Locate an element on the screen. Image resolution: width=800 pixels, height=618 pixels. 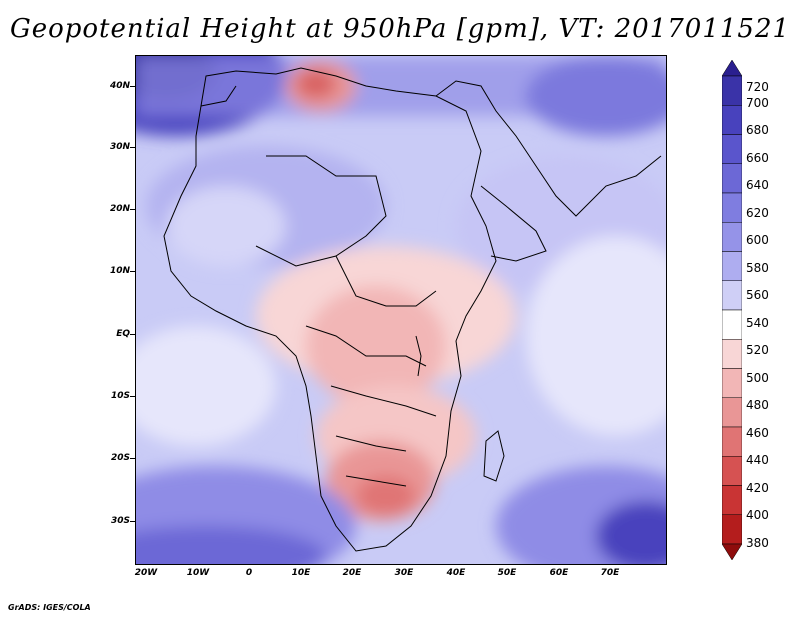
lon-label-10e: 10E is located at coordinates (301, 573).